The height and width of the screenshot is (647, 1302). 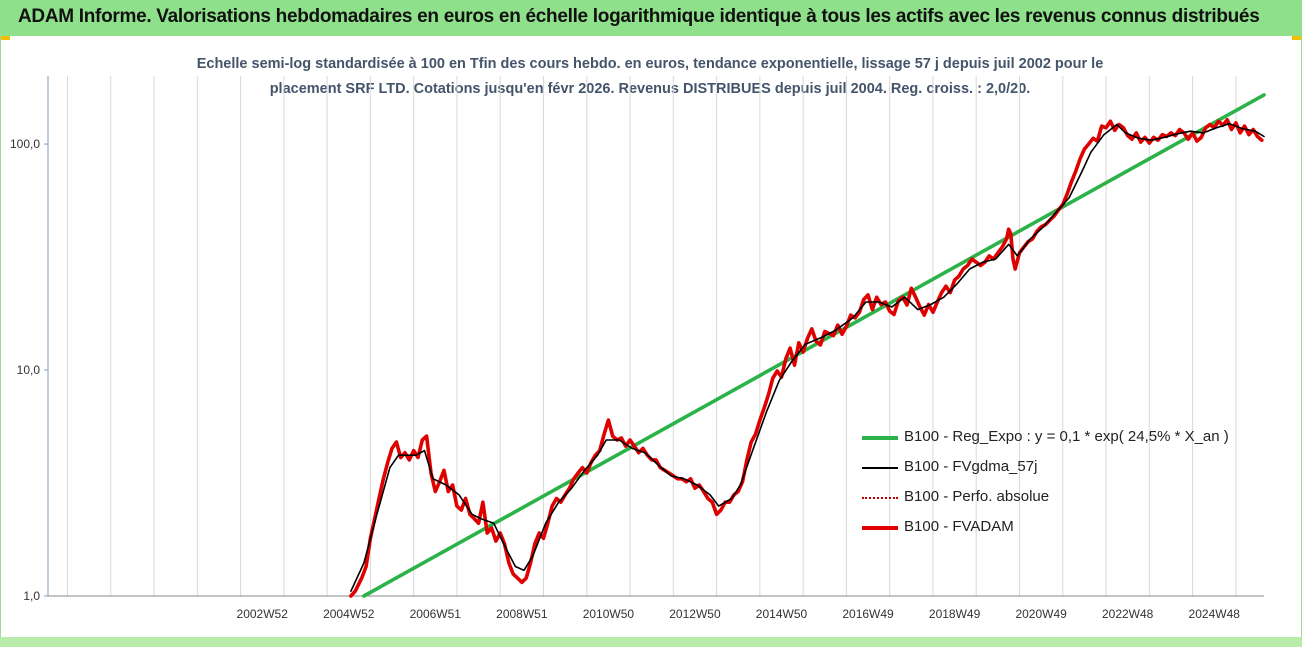 I want to click on bottom-band, so click(x=651, y=642).